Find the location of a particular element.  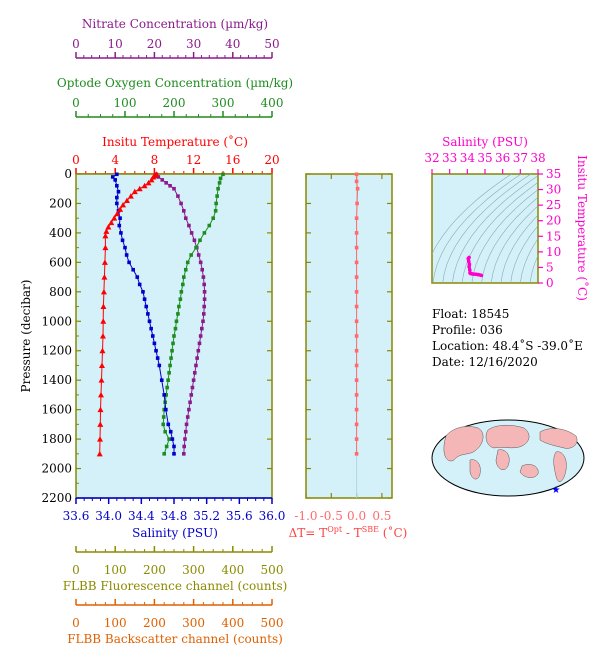

pressure-tick-label: 800 is located at coordinates (60, 292).